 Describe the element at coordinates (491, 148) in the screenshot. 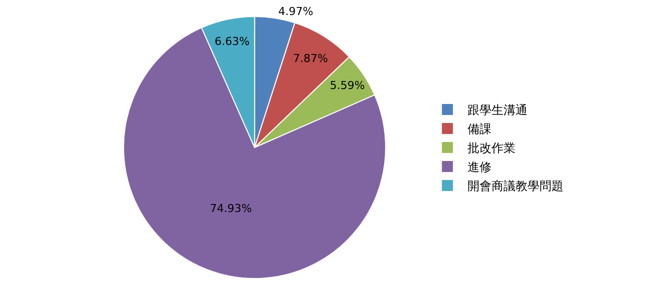

I see `legend-label: 批改作業` at that location.